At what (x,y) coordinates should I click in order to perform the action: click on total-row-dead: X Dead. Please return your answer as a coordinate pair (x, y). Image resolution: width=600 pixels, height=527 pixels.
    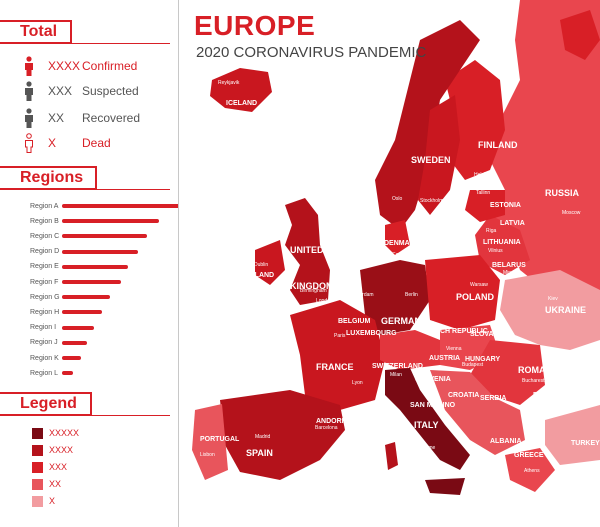
    Looking at the image, I should click on (66, 143).